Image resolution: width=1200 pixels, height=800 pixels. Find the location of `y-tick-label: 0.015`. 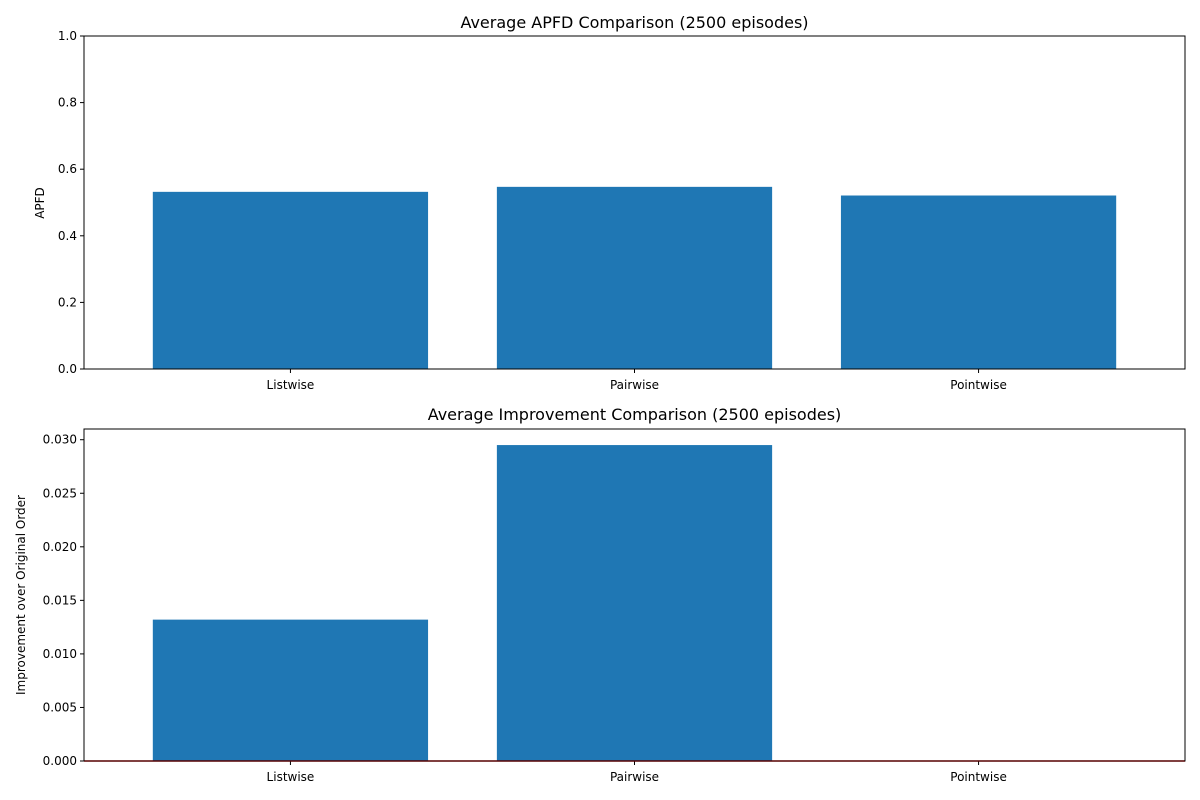

y-tick-label: 0.015 is located at coordinates (60, 600).